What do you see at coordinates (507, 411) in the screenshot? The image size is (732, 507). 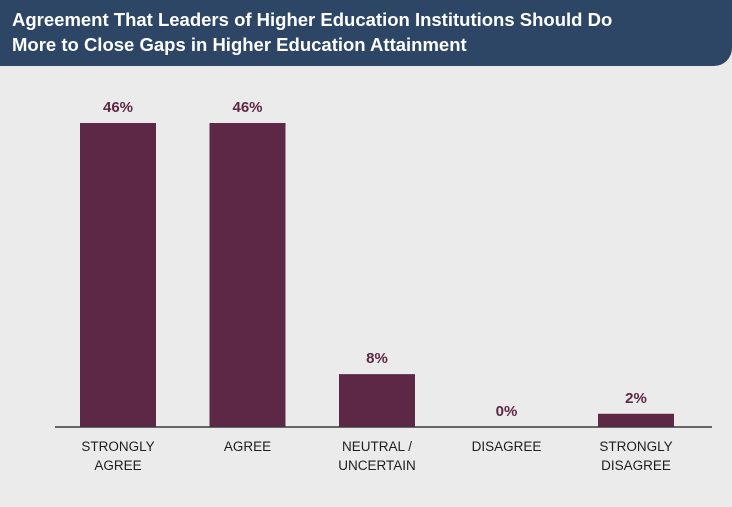 I see `value-label-3: 0%` at bounding box center [507, 411].